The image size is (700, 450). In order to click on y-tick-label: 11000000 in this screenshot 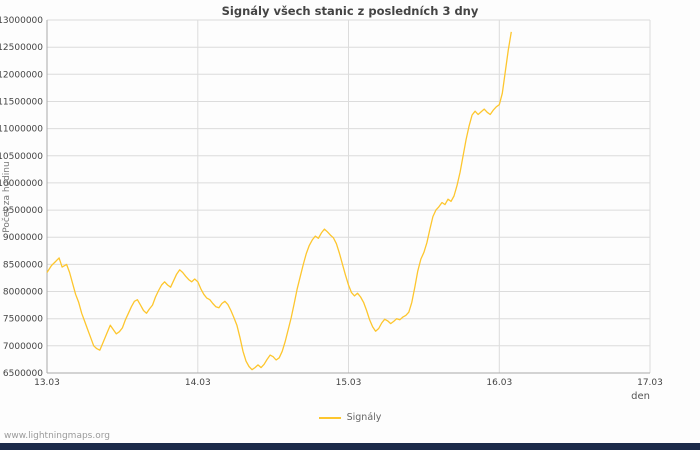, I will do `click(21, 130)`.